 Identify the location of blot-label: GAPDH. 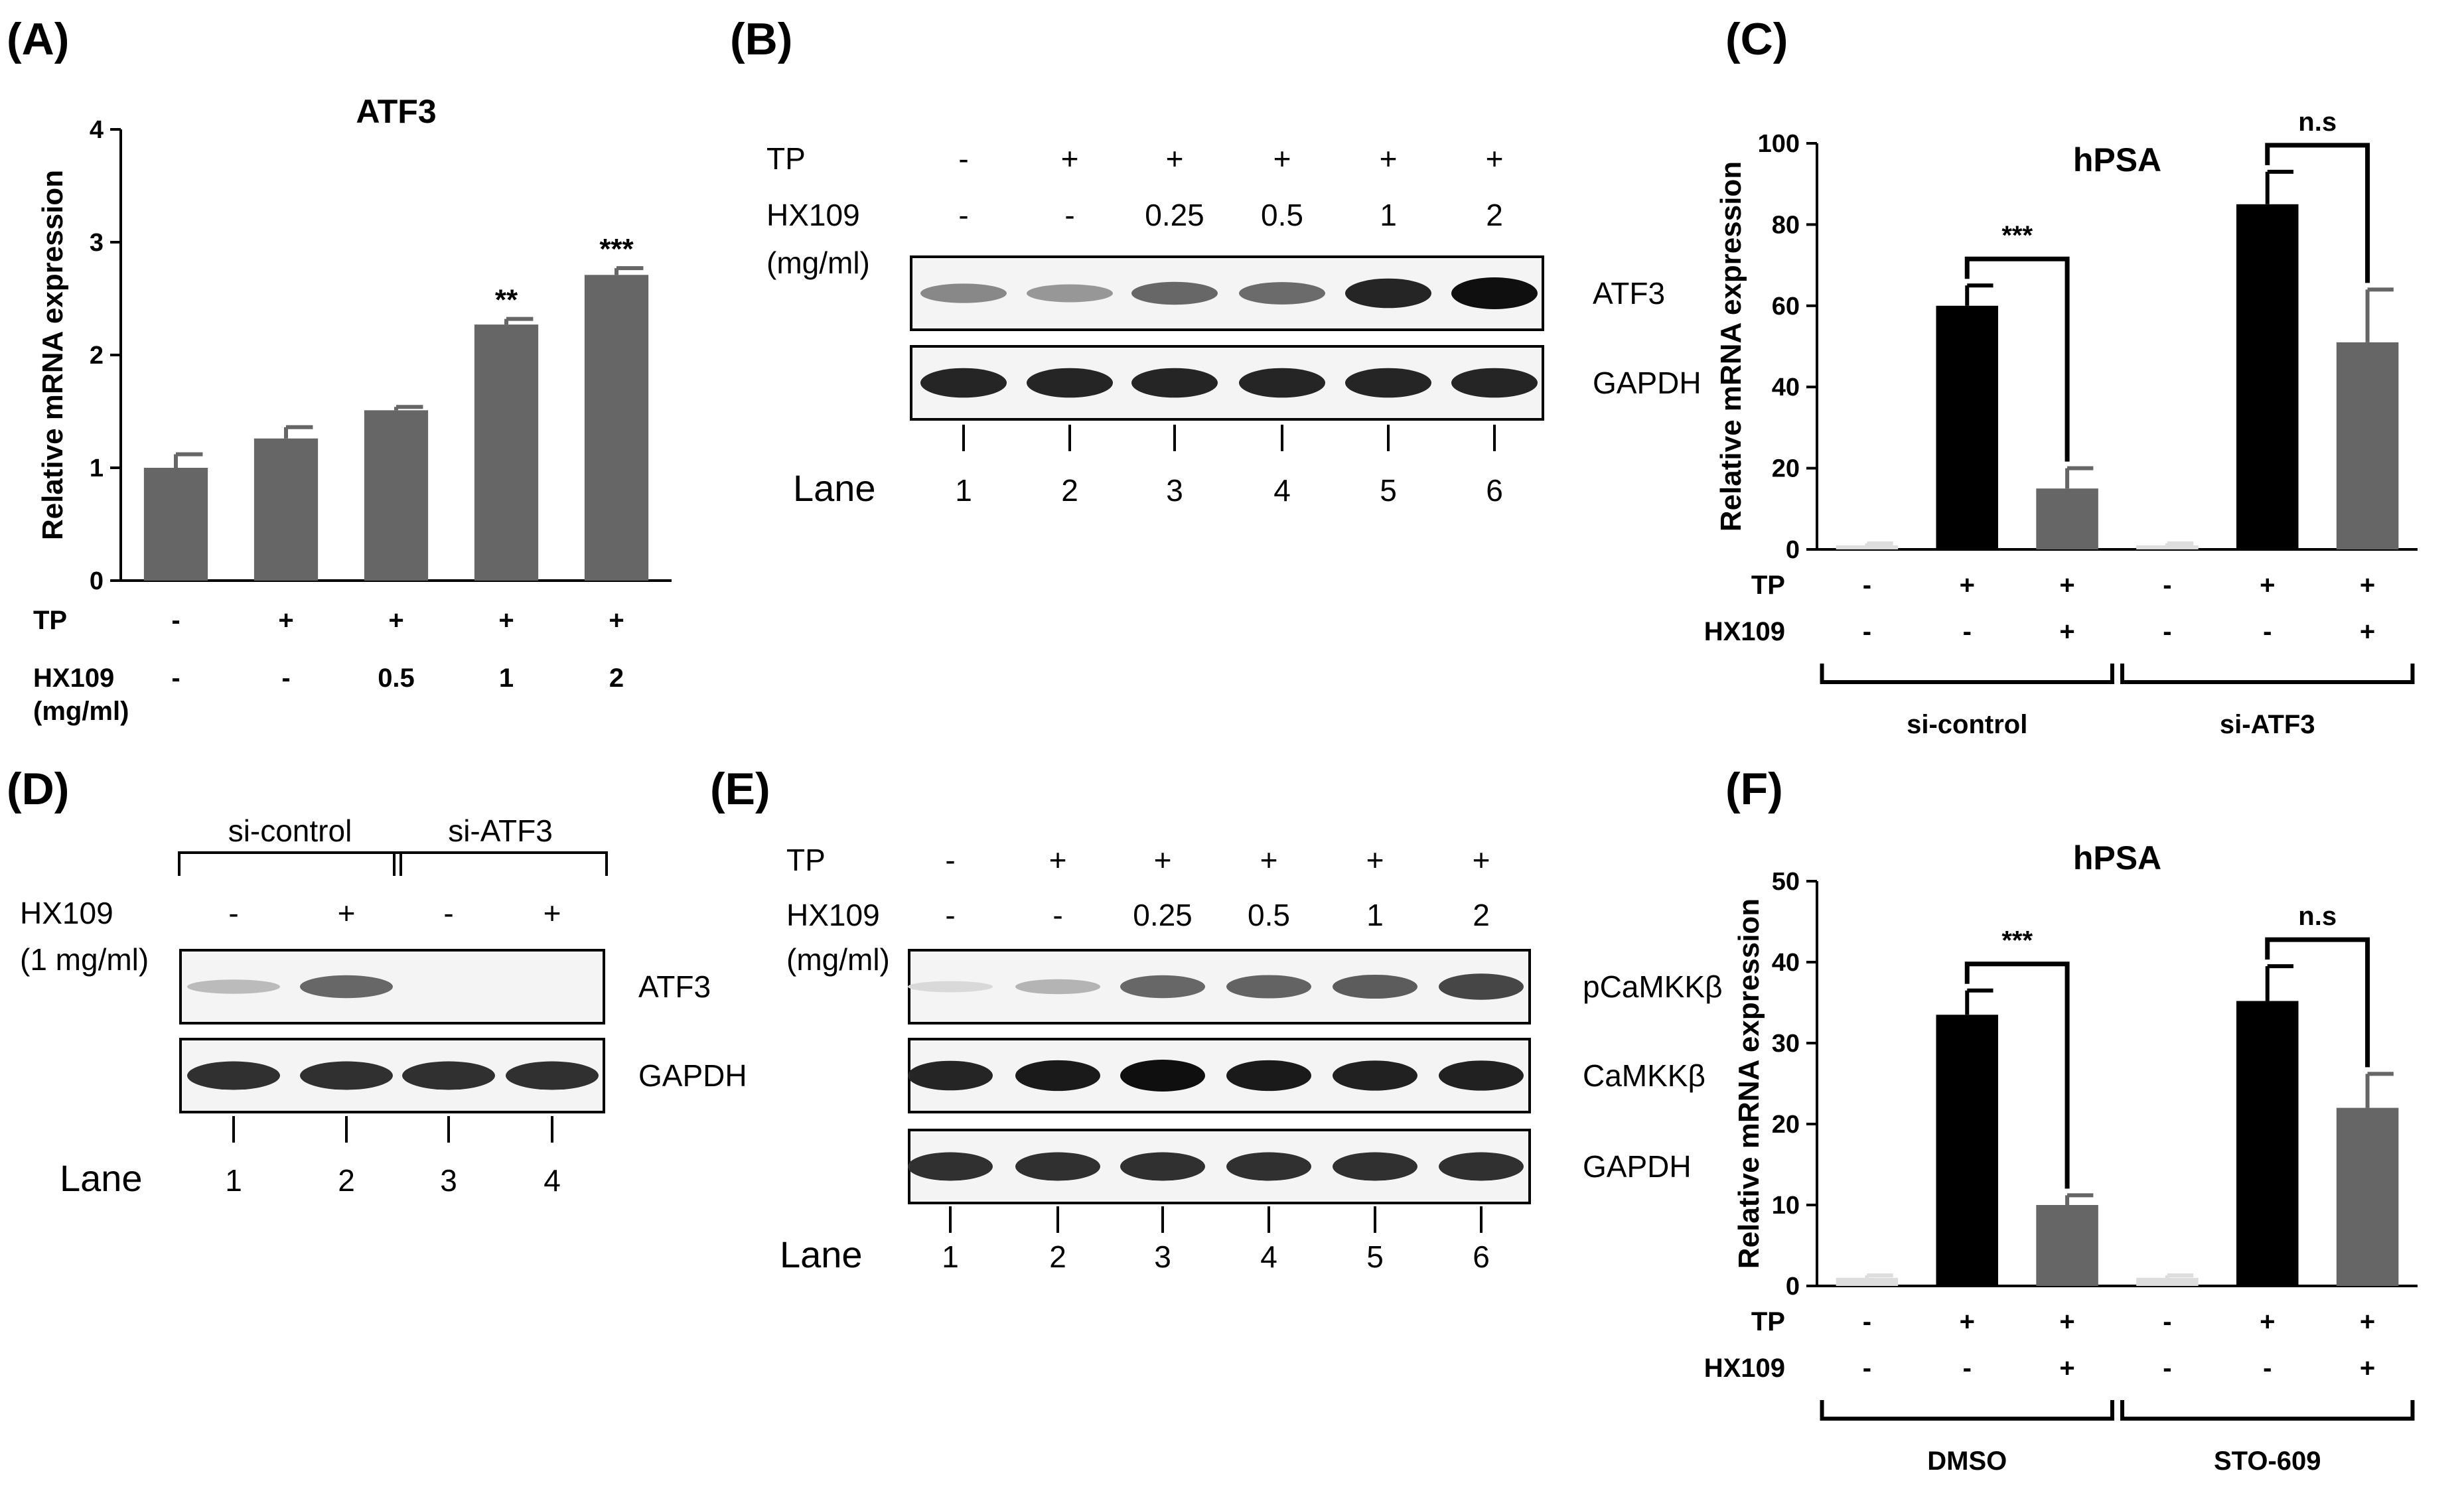
(1647, 383).